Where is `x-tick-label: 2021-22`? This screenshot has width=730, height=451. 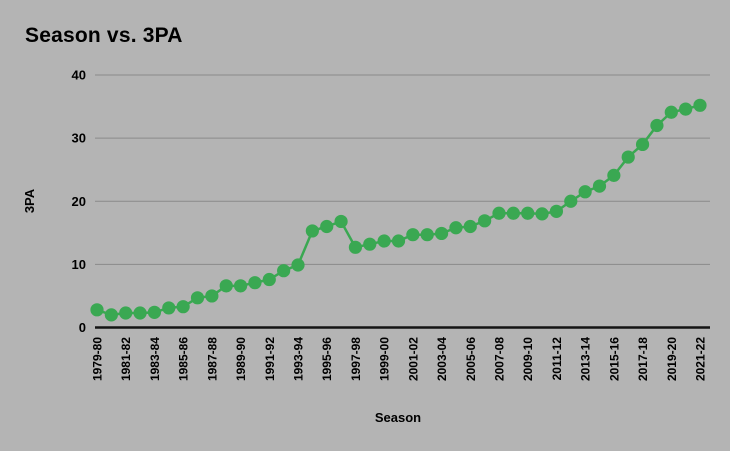
x-tick-label: 2021-22 is located at coordinates (701, 359).